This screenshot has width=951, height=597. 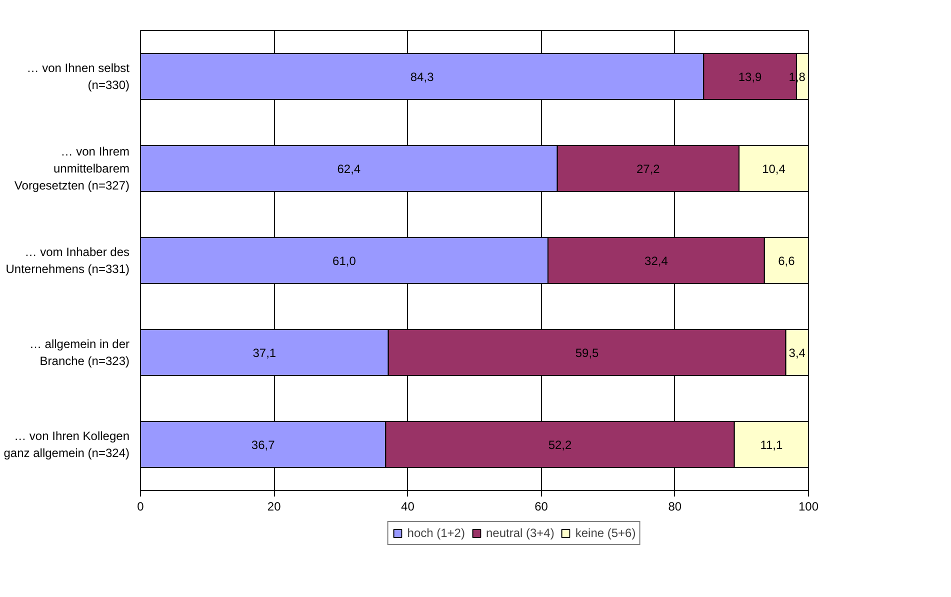 I want to click on data-label: 6,6, so click(x=787, y=261).